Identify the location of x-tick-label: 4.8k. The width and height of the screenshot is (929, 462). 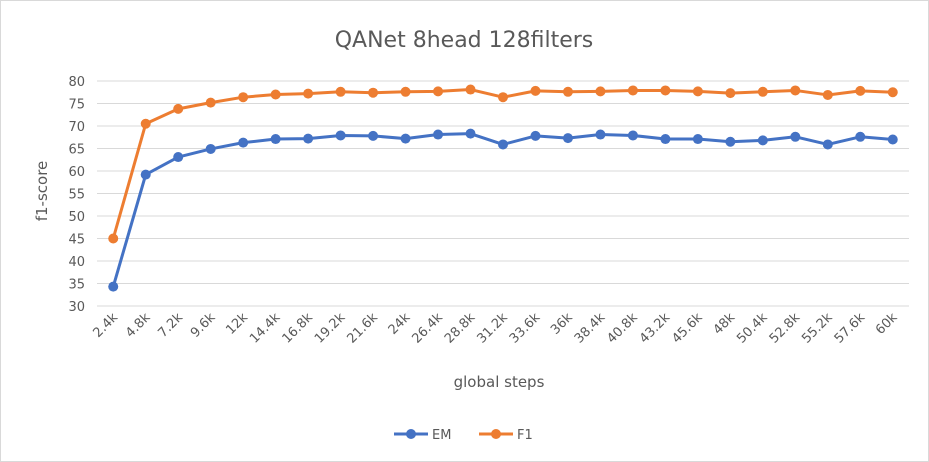
(138, 325).